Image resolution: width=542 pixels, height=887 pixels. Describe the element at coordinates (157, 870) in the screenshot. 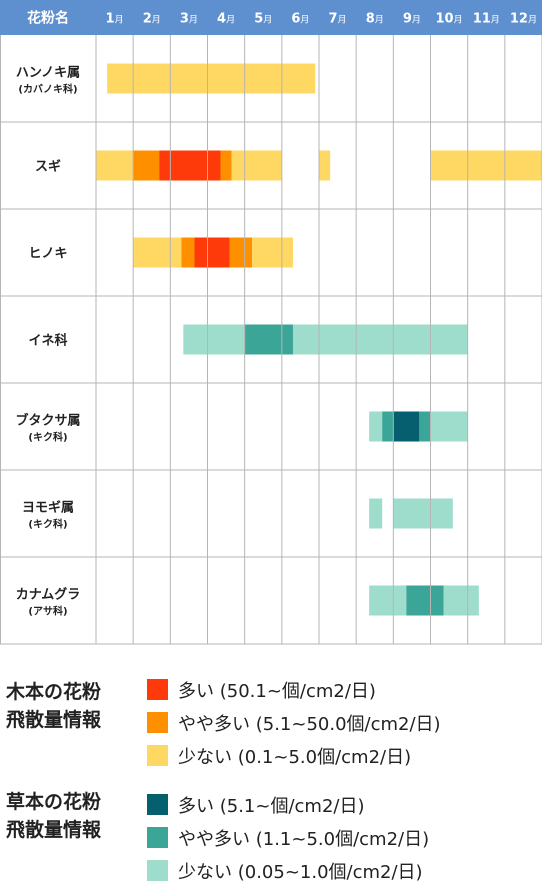

I see `legend-swatch-grass-low` at that location.